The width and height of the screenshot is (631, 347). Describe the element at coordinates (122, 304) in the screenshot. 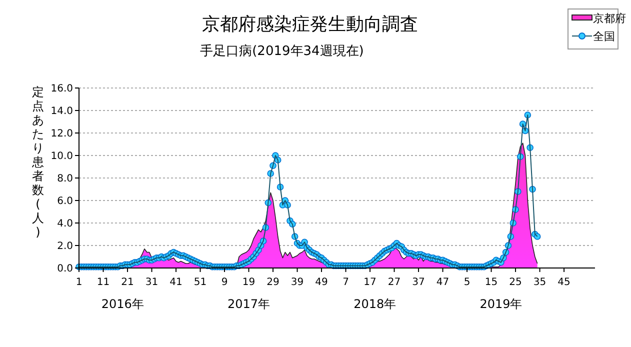

I see `text: 2016年` at that location.